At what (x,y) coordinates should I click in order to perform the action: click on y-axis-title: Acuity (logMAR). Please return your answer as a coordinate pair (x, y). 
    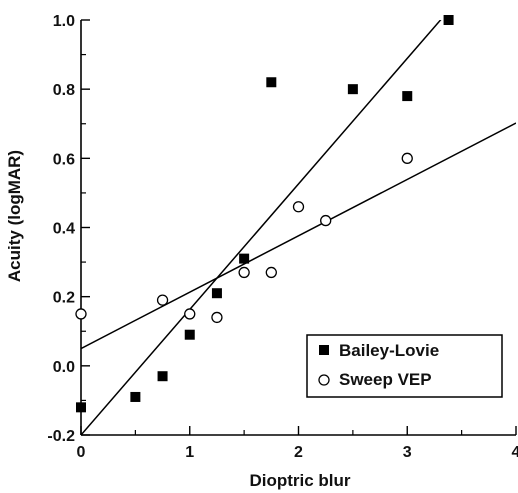
    Looking at the image, I should click on (14, 216).